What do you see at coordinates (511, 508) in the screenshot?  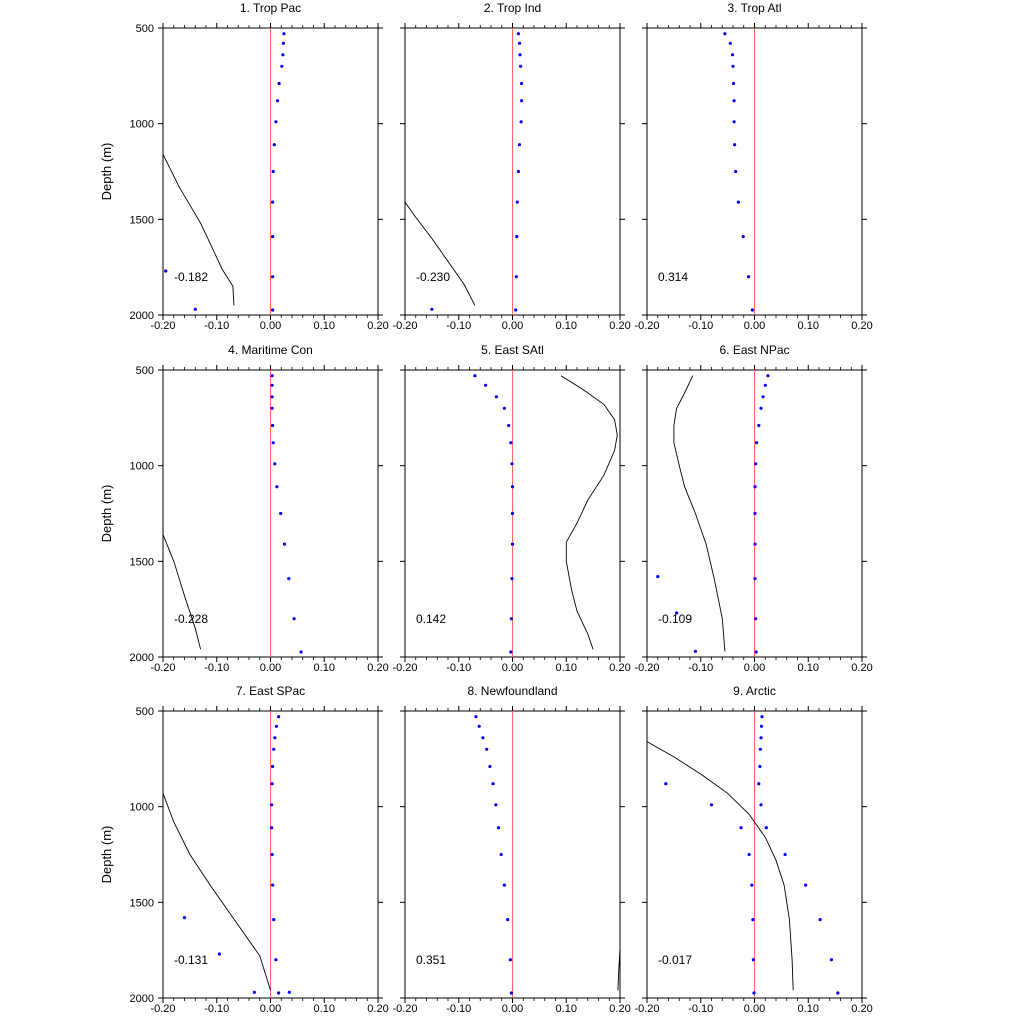 I see `panel-5: 5. East SAtl -0.20 -0.10 0.00 0.10 0.20 0.142` at bounding box center [511, 508].